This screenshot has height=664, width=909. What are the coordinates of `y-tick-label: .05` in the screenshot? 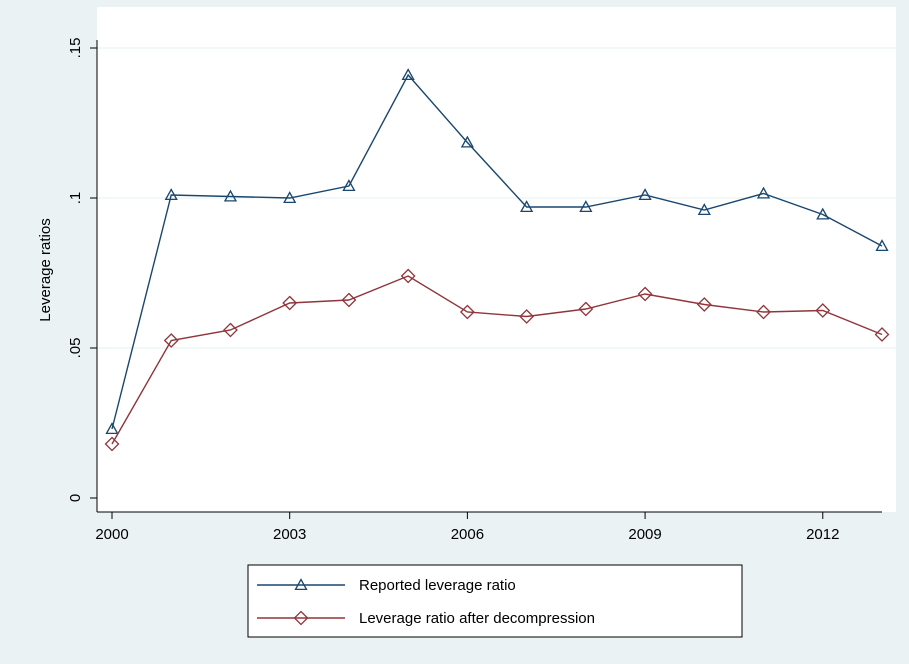 It's located at (75, 348).